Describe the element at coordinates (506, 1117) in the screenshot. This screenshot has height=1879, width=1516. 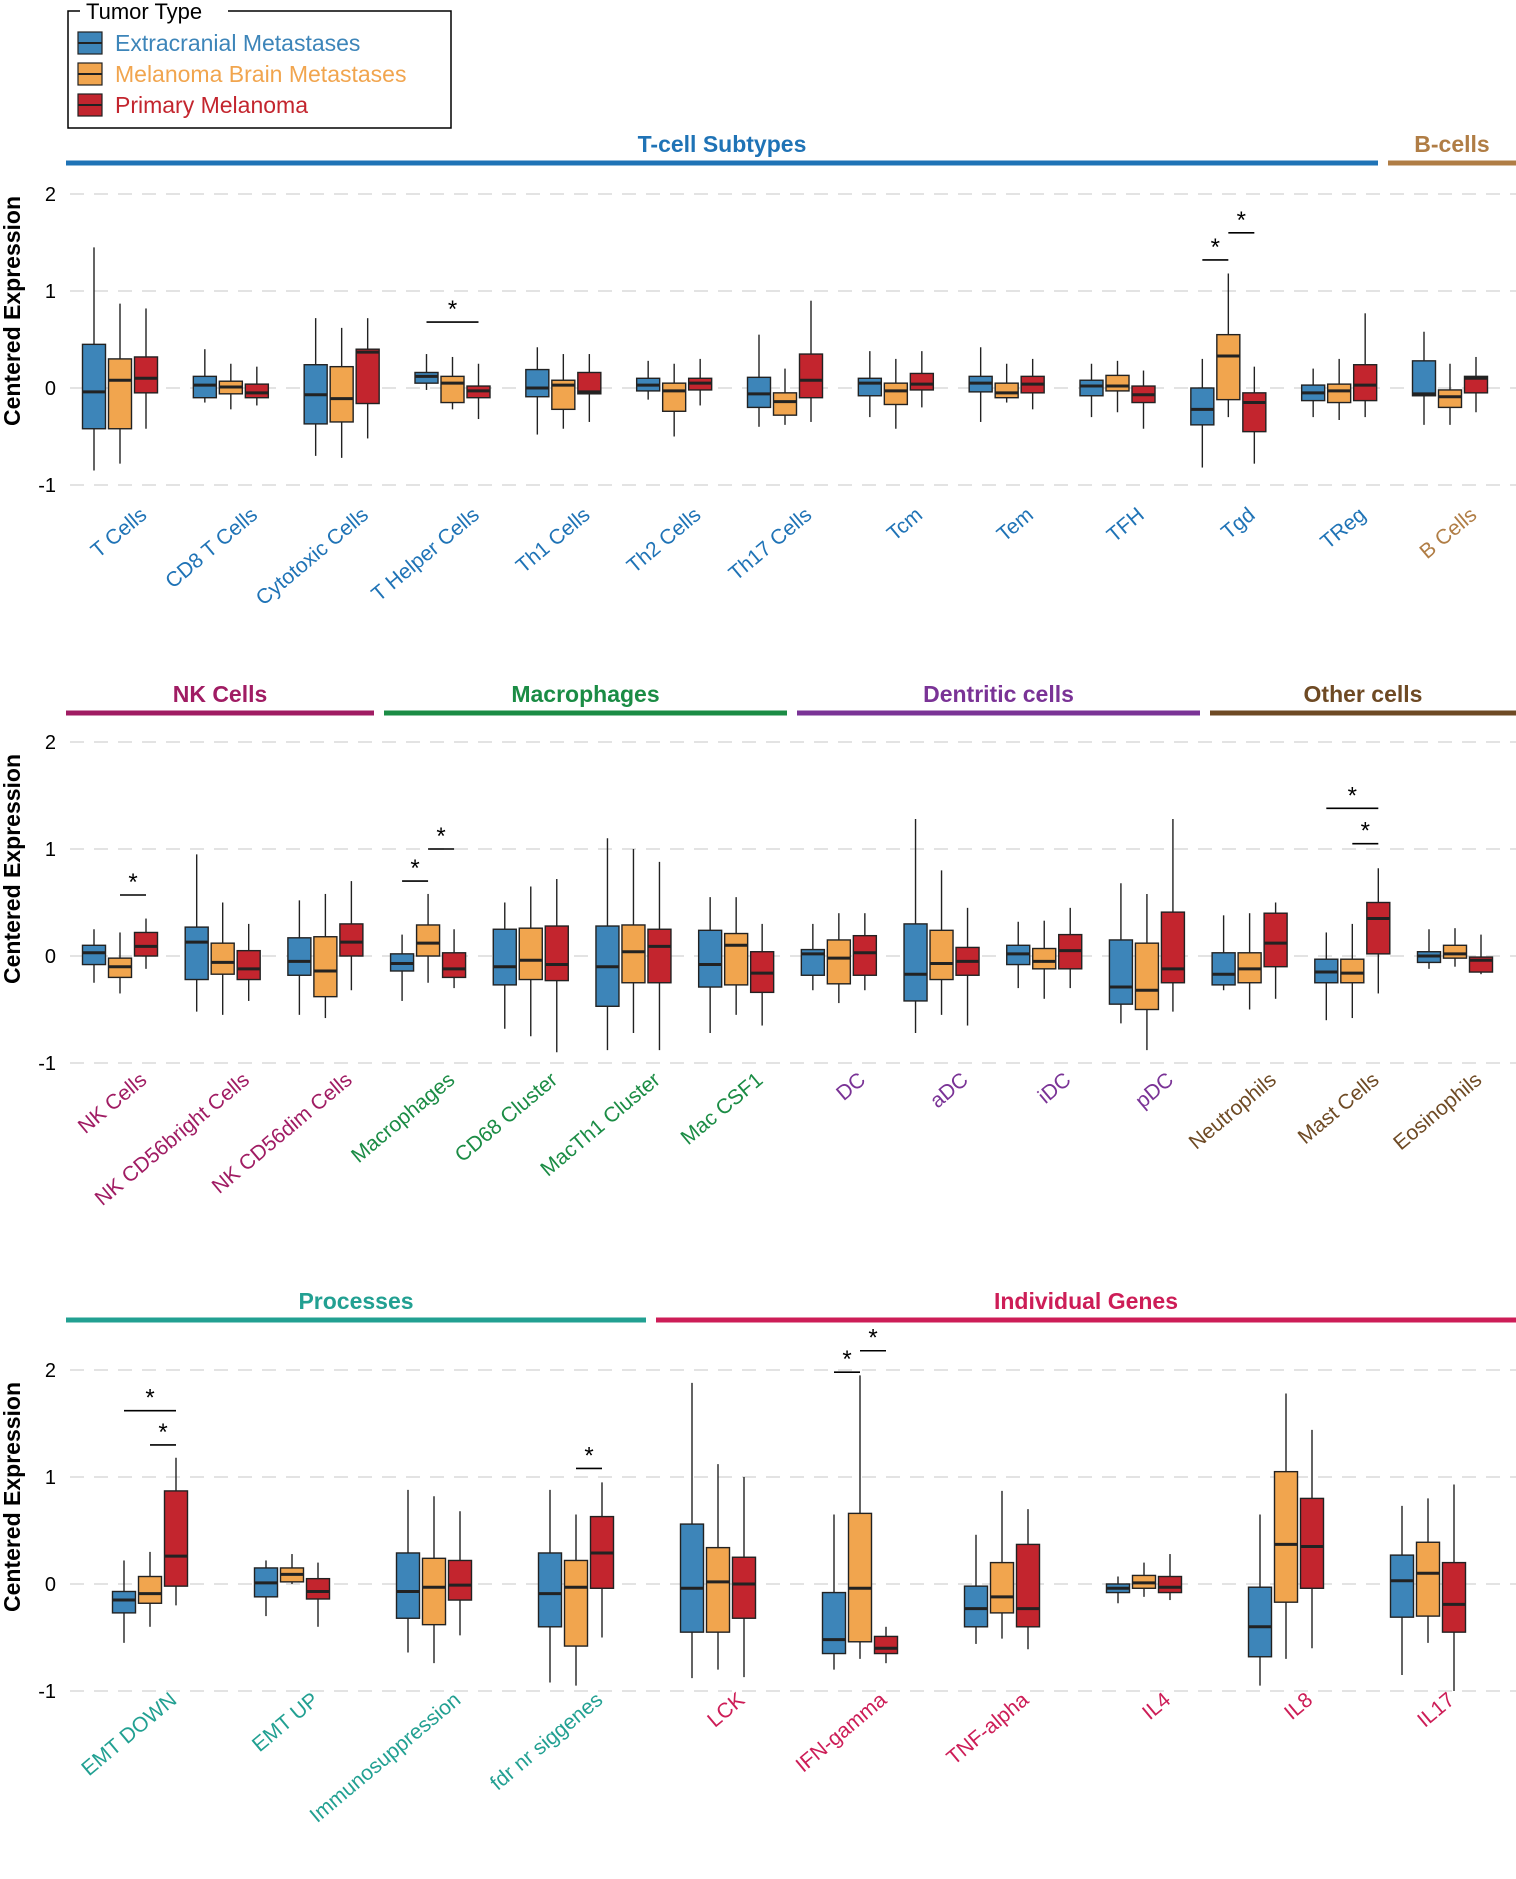
I see `category-label: CD68 Cluster` at that location.